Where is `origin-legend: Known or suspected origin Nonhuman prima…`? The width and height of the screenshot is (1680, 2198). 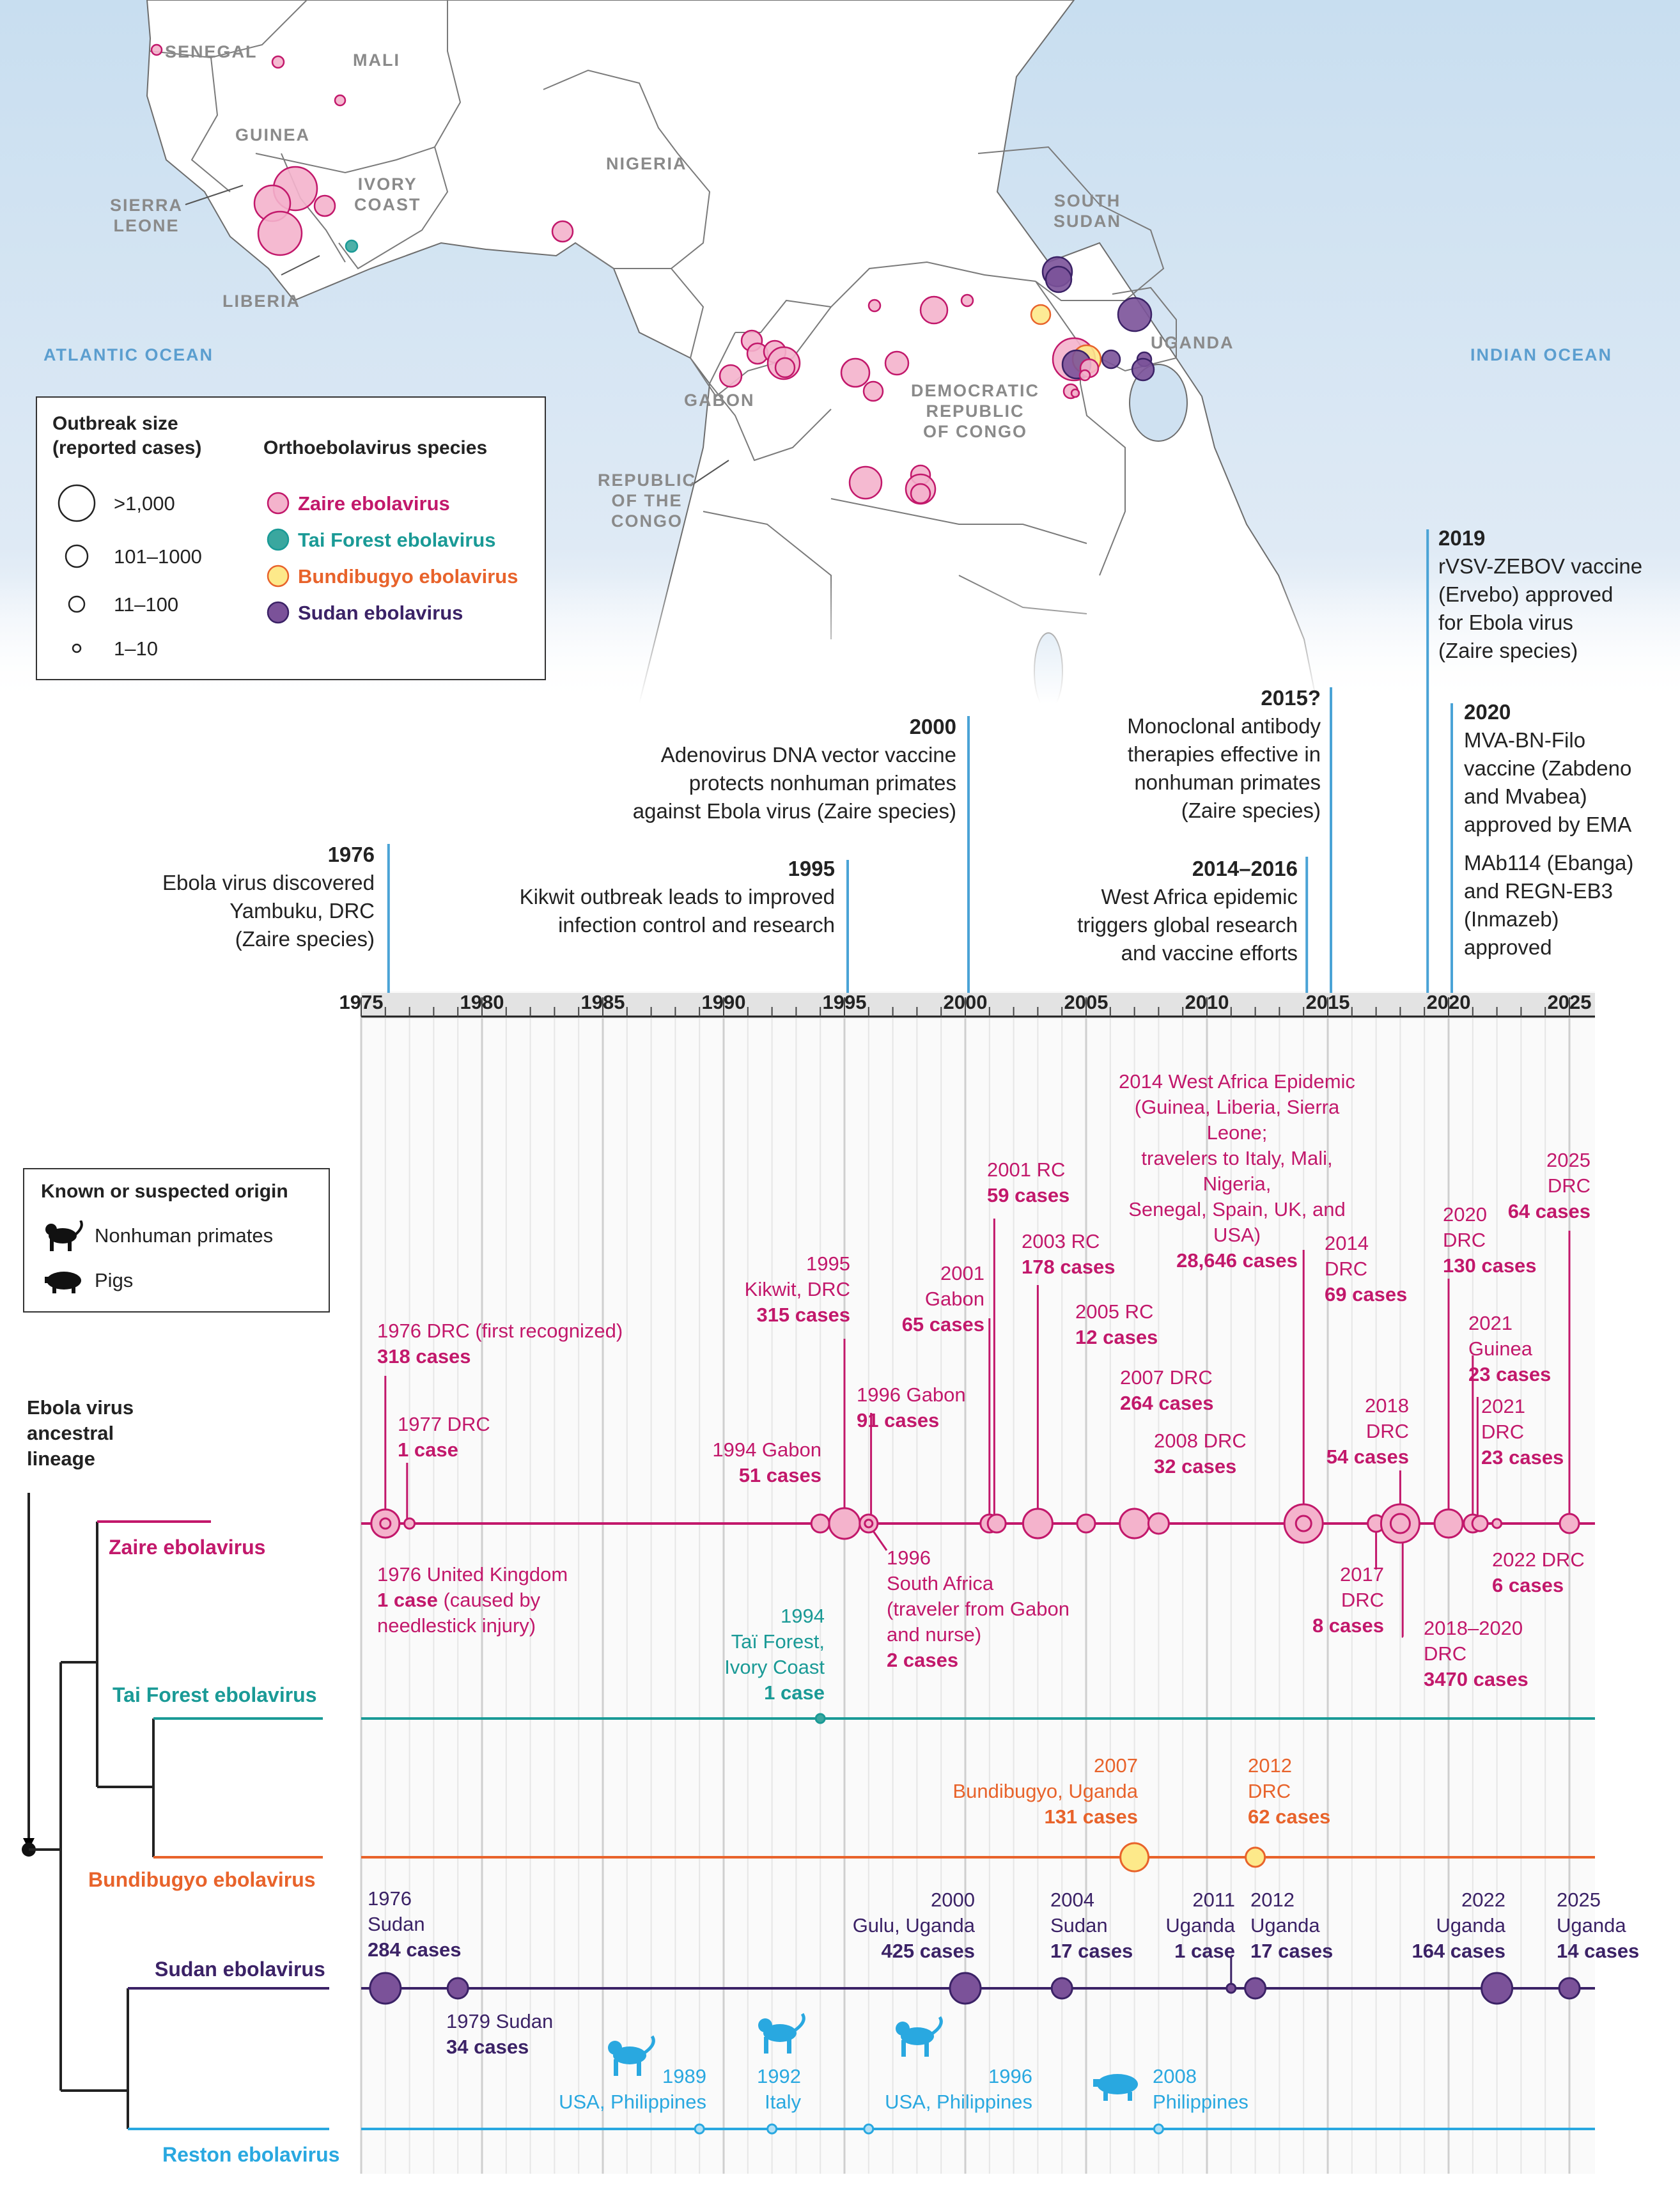
origin-legend: Known or suspected origin Nonhuman prima… is located at coordinates (176, 1240).